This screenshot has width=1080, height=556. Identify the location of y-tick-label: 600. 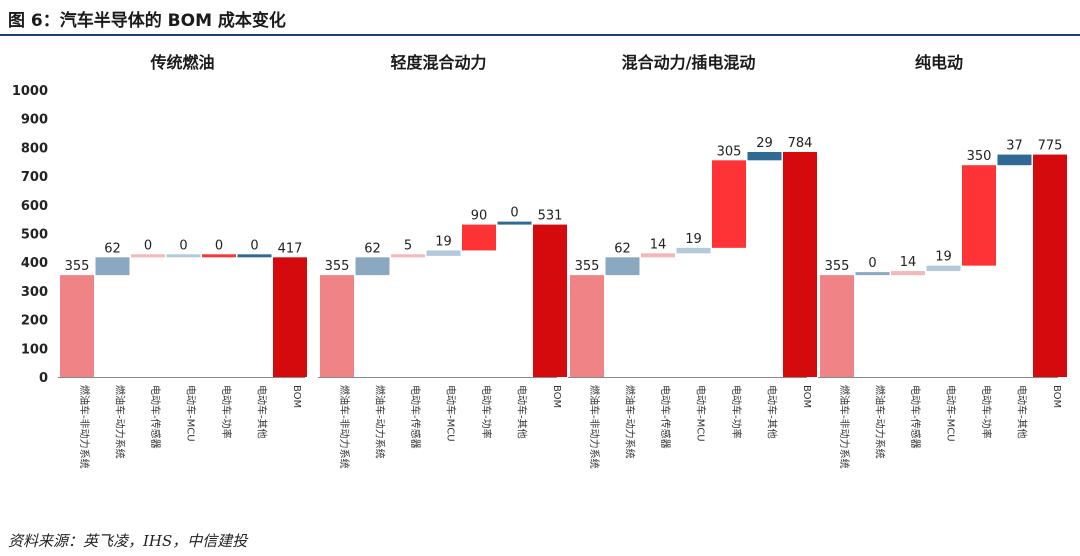
(34, 206).